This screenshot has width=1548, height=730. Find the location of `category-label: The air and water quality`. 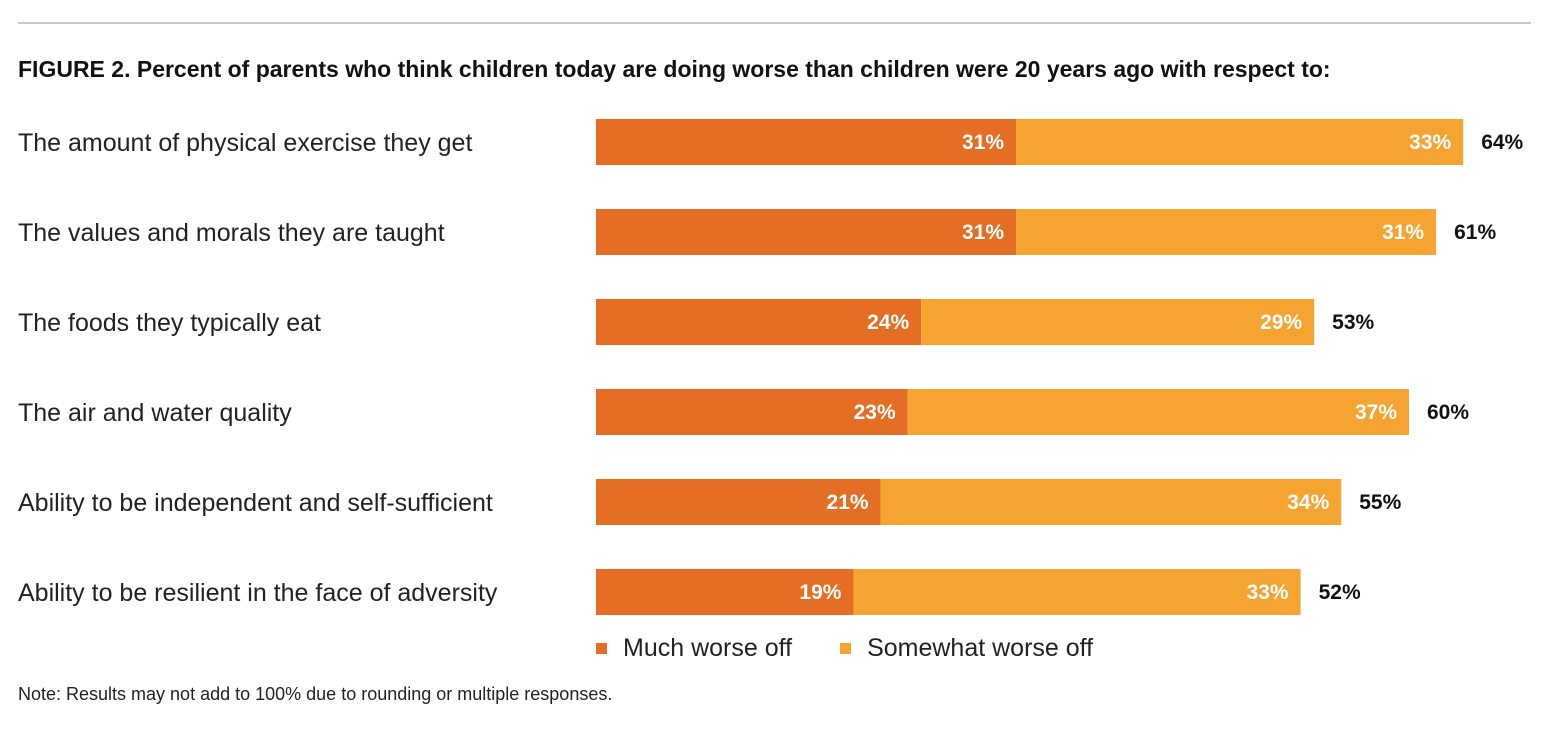

category-label: The air and water quality is located at coordinates (155, 413).